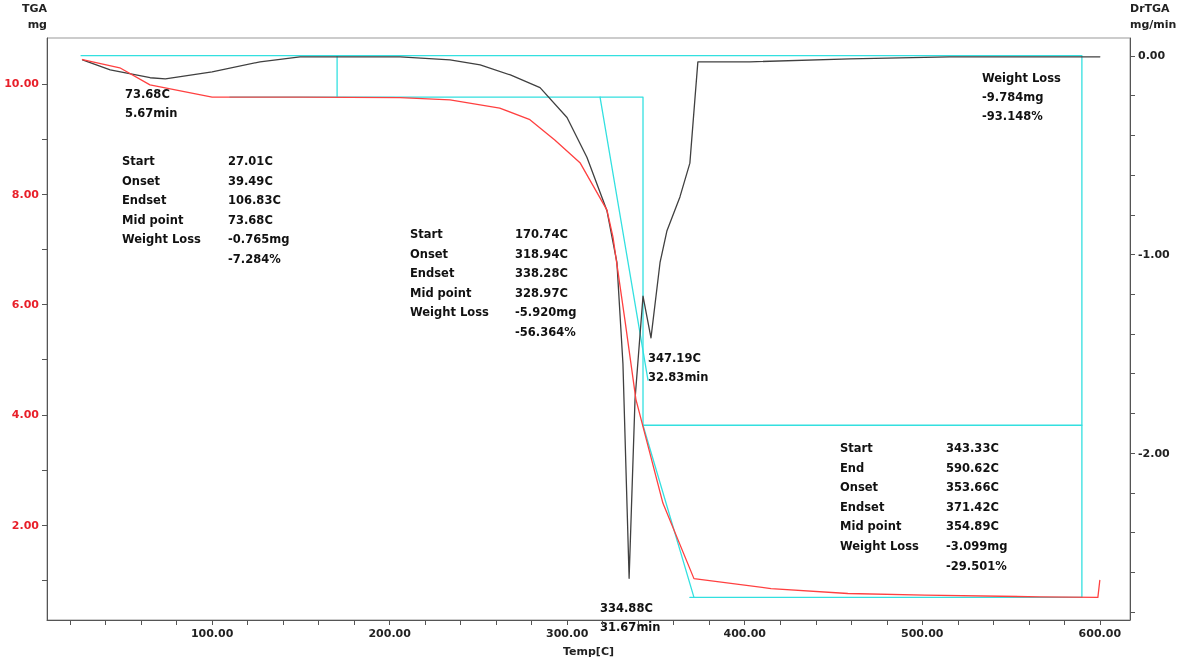 The width and height of the screenshot is (1200, 666). I want to click on x-tick-label: 300.00, so click(567, 633).